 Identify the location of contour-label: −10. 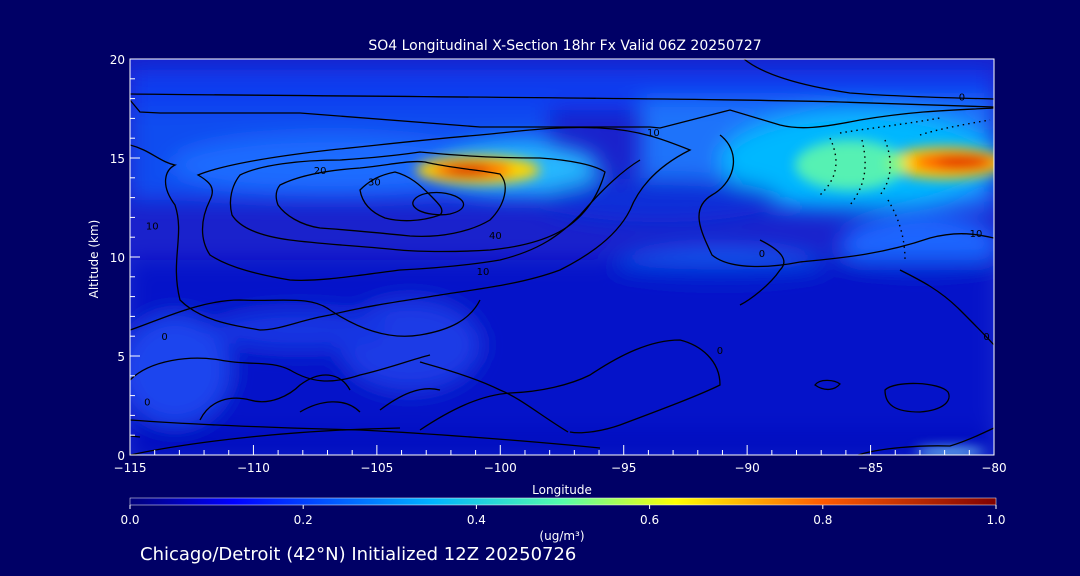
(971, 234).